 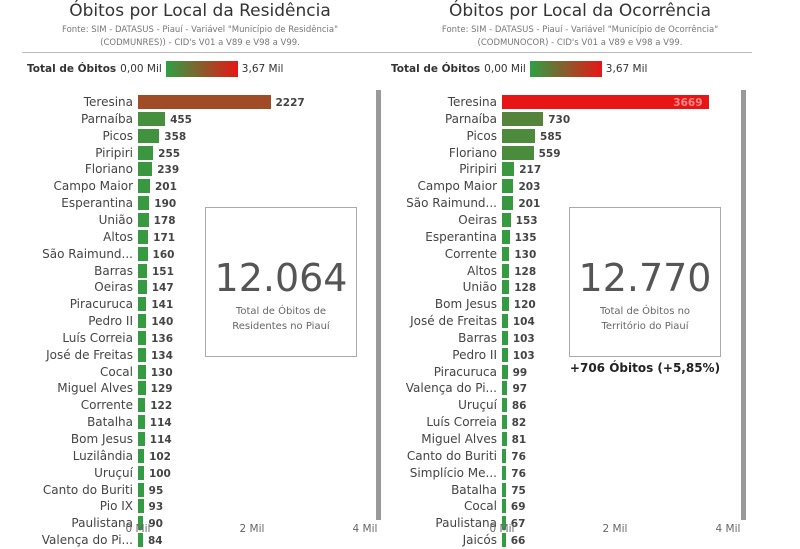 I want to click on bar-row: Miguel Alves 129, so click(x=86, y=388).